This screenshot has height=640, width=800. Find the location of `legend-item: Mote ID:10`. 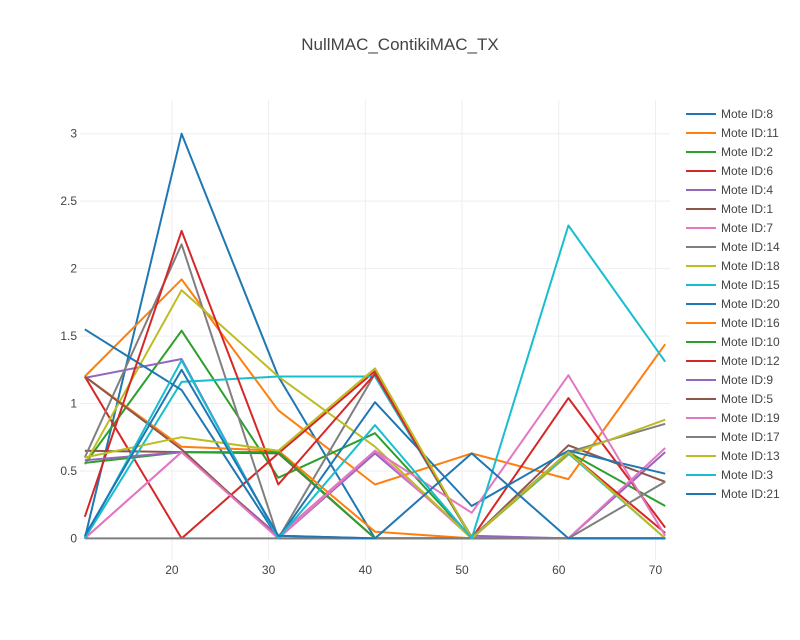

legend-item: Mote ID:10 is located at coordinates (733, 342).